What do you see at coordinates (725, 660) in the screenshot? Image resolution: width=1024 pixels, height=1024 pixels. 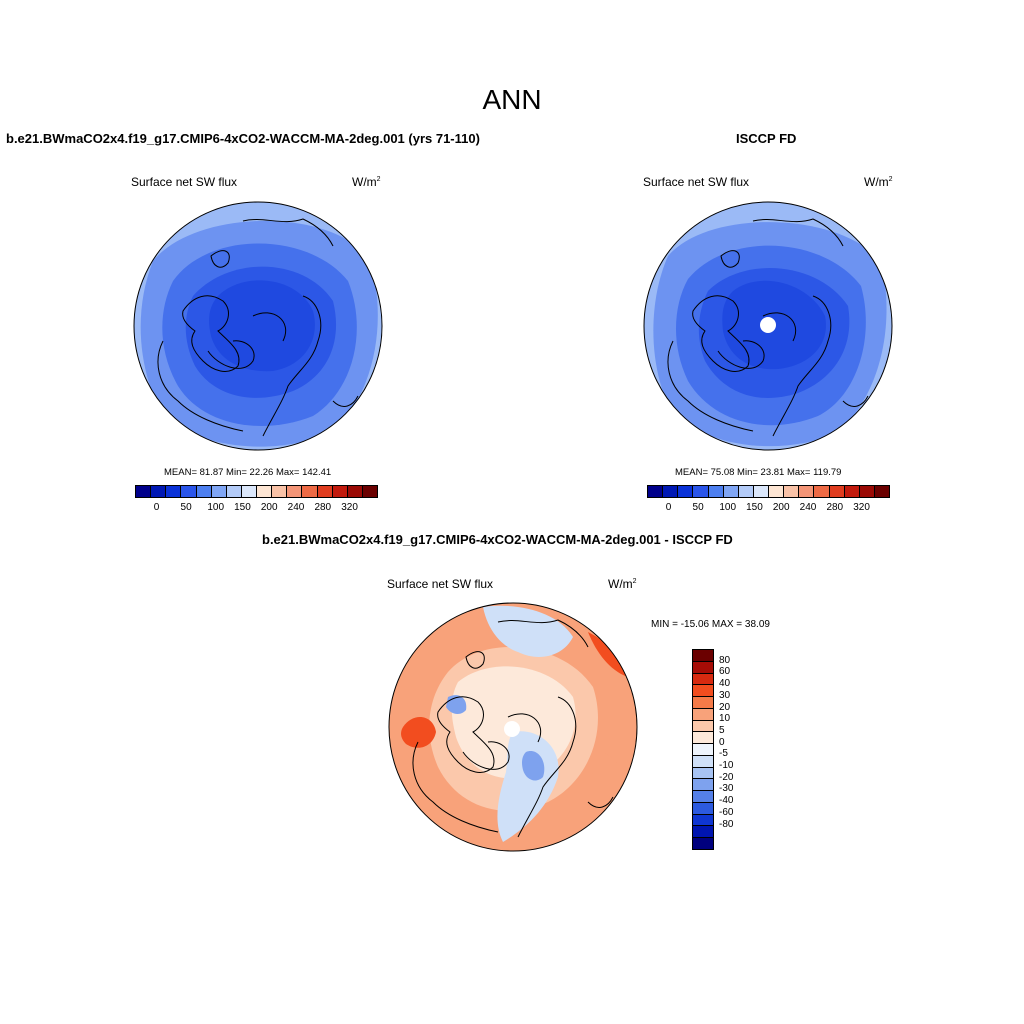 I see `colorbar-tick-label: 80` at bounding box center [725, 660].